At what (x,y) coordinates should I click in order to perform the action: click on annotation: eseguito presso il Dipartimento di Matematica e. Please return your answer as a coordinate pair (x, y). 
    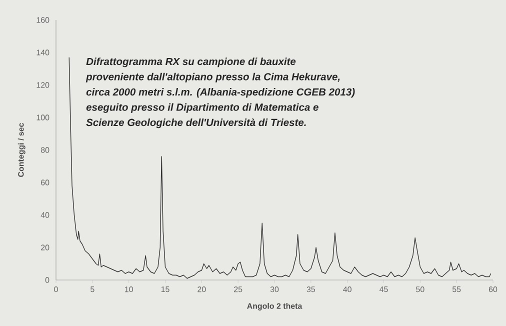
    Looking at the image, I should click on (202, 108).